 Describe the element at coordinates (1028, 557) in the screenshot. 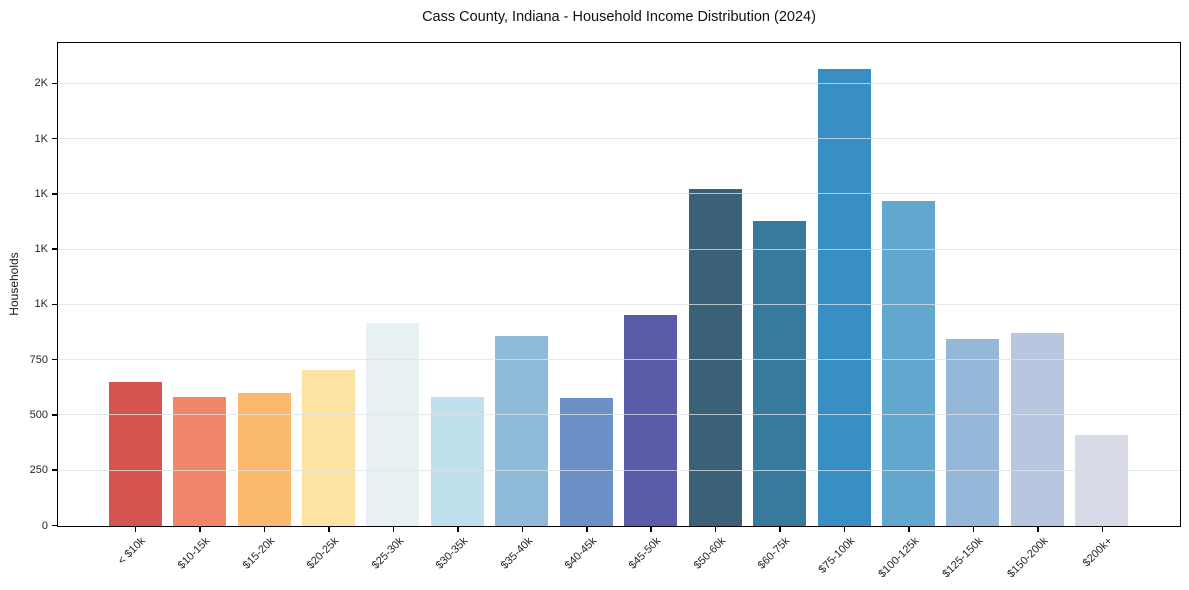

I see `x-tick-label: $150-200k` at that location.